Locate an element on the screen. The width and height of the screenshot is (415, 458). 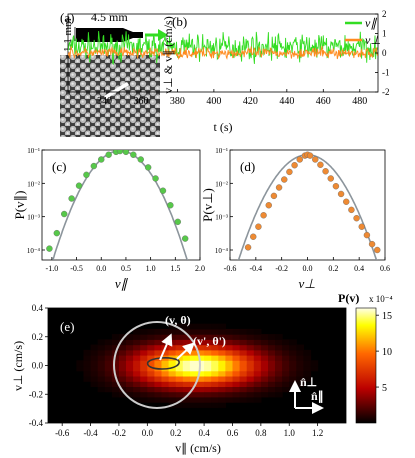
y-tick-label-b: -1 is located at coordinates (386, 73).